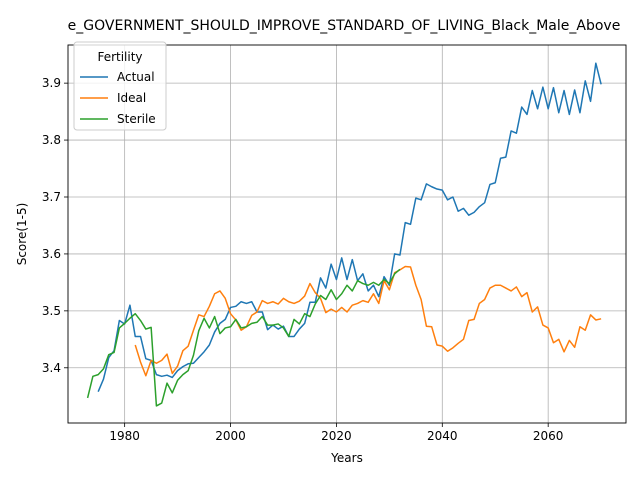 Image resolution: width=640 pixels, height=480 pixels. What do you see at coordinates (244, 337) in the screenshot?
I see `series-line-sterile` at bounding box center [244, 337].